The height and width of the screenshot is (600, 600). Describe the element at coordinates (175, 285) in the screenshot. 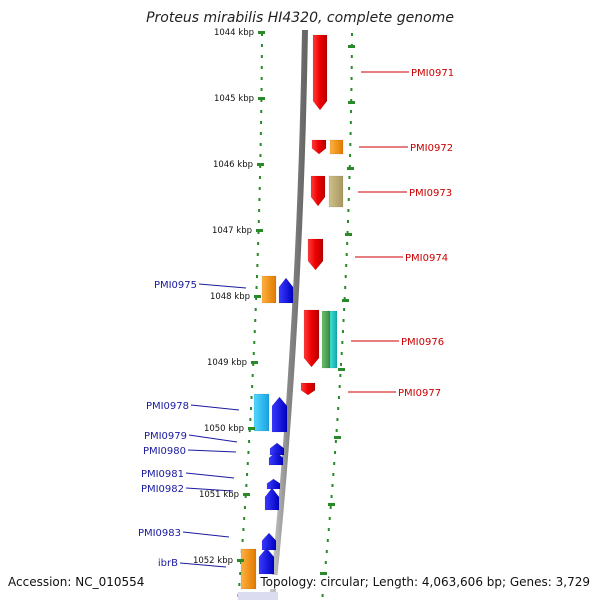

I see `gene-PMI0975-label: PMI0975` at that location.